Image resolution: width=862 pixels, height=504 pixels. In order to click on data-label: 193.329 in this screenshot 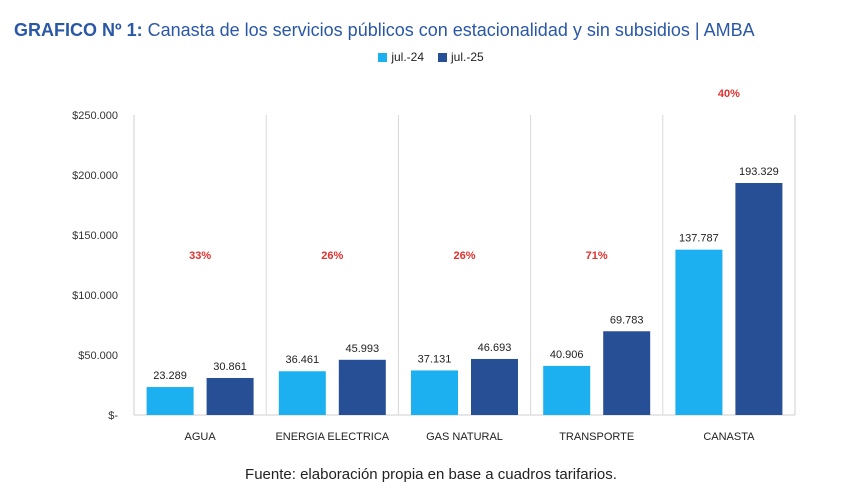, I will do `click(759, 172)`.